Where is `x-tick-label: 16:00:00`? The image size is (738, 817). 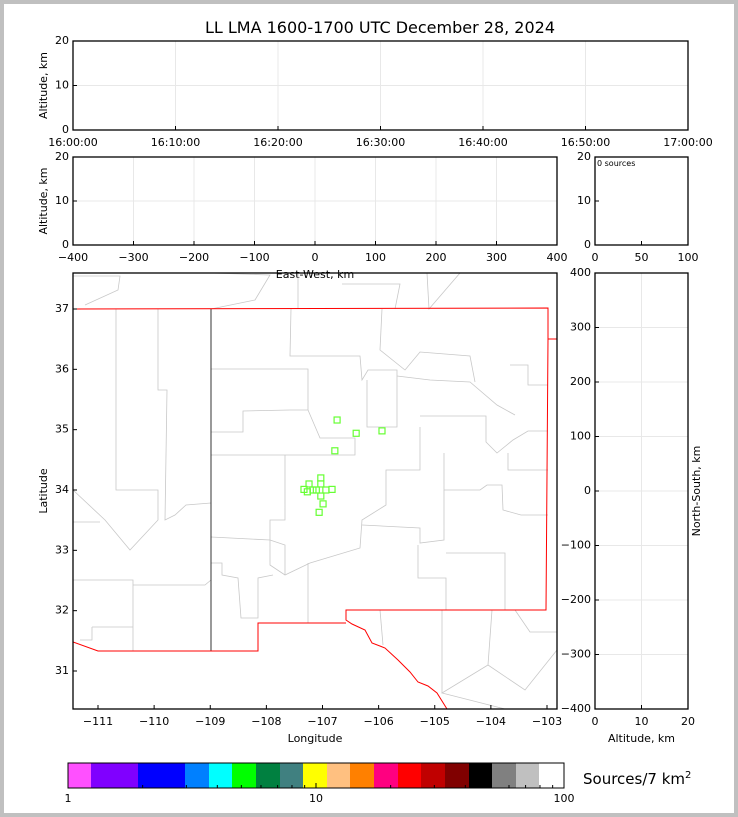
x-tick-label: 16:00:00 is located at coordinates (72, 142).